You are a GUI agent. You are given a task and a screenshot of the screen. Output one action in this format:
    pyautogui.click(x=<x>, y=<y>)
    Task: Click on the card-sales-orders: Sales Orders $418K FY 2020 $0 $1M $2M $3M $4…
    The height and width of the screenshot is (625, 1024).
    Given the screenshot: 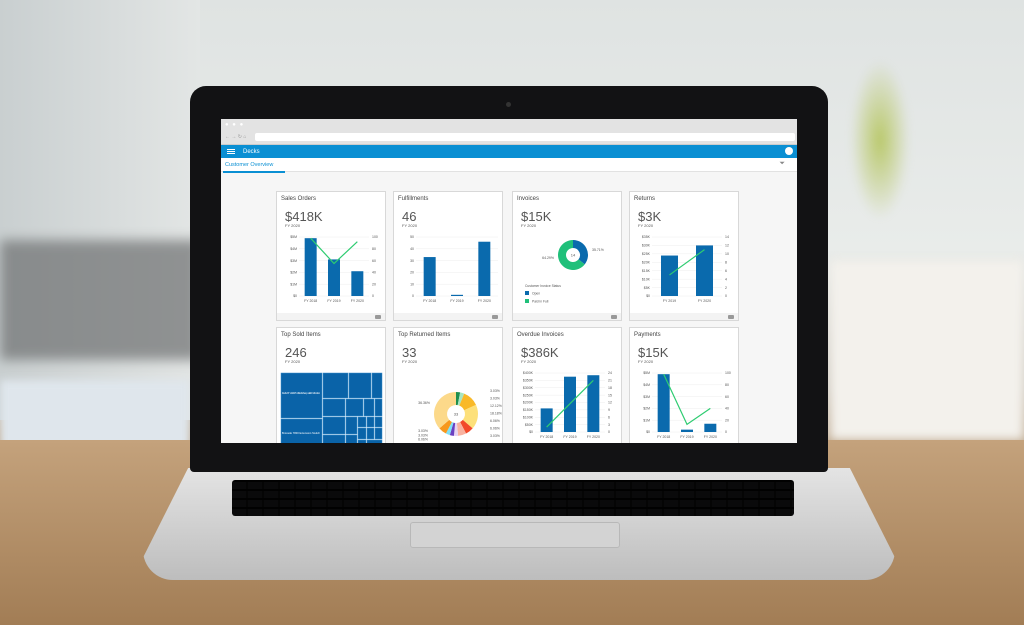 What is the action you would take?
    pyautogui.click(x=331, y=256)
    